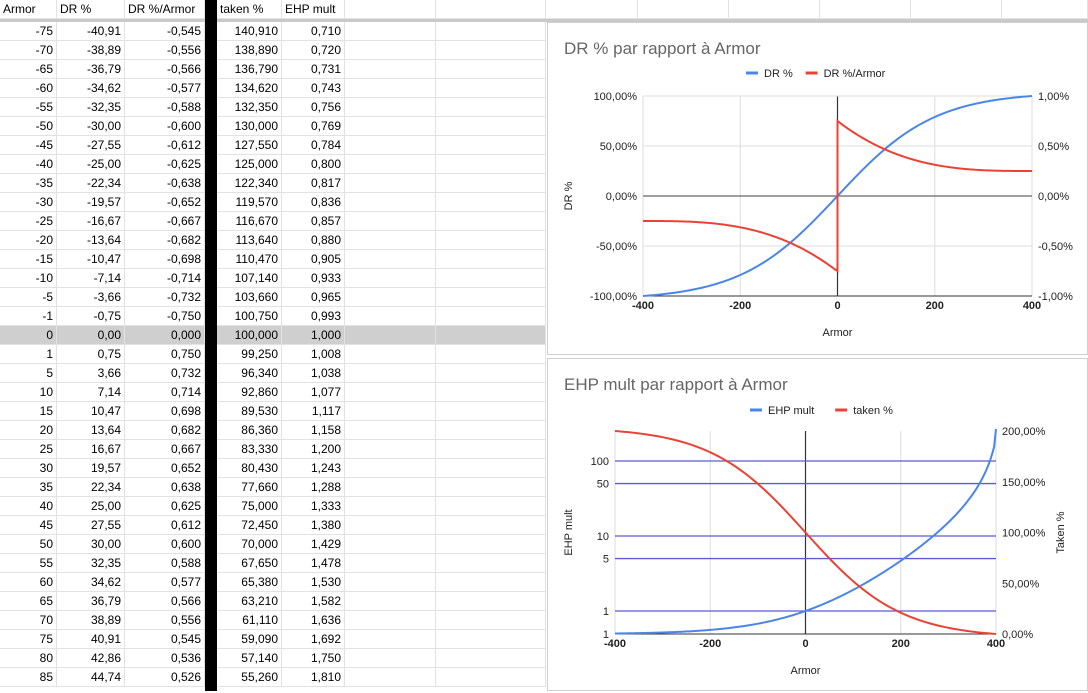 The width and height of the screenshot is (1088, 693). Describe the element at coordinates (313, 430) in the screenshot. I see `table-cell: 1,158` at that location.